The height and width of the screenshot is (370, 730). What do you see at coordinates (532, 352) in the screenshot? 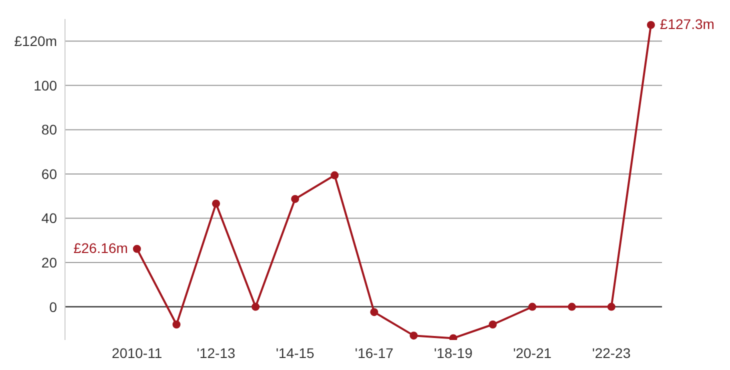
I see `x-tick-label: '20-21` at bounding box center [532, 352].